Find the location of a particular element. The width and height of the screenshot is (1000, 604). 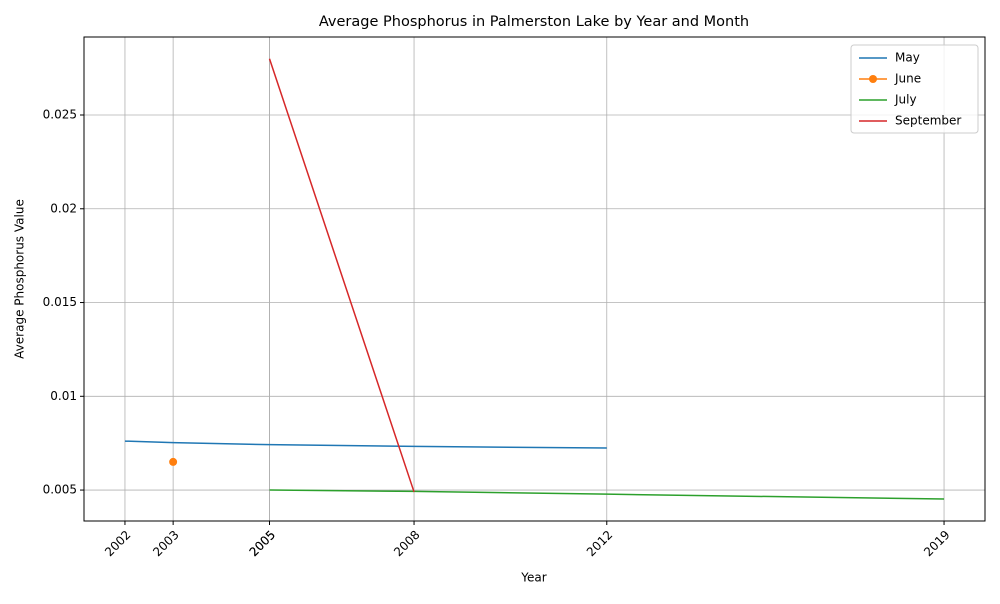

x-tick-label: 2003 is located at coordinates (165, 543).